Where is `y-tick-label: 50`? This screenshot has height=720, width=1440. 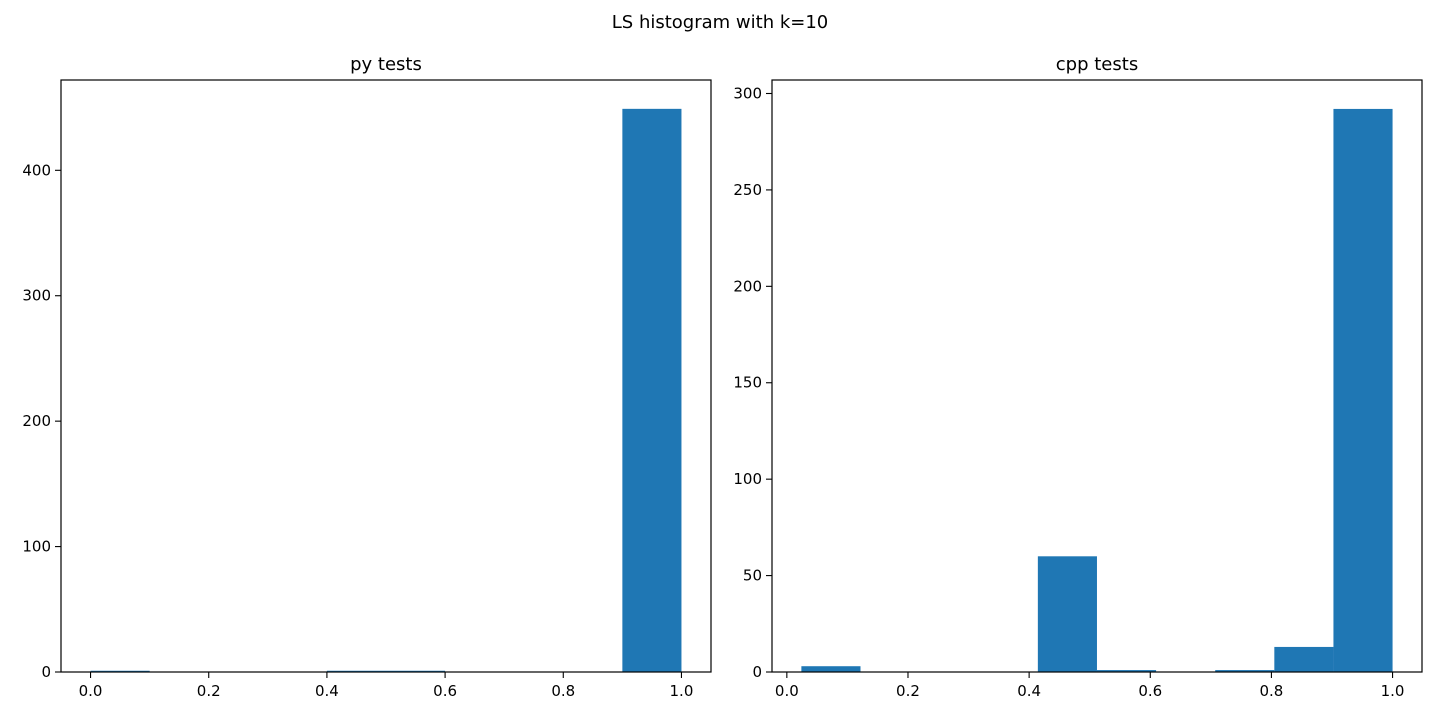 y-tick-label: 50 is located at coordinates (752, 576).